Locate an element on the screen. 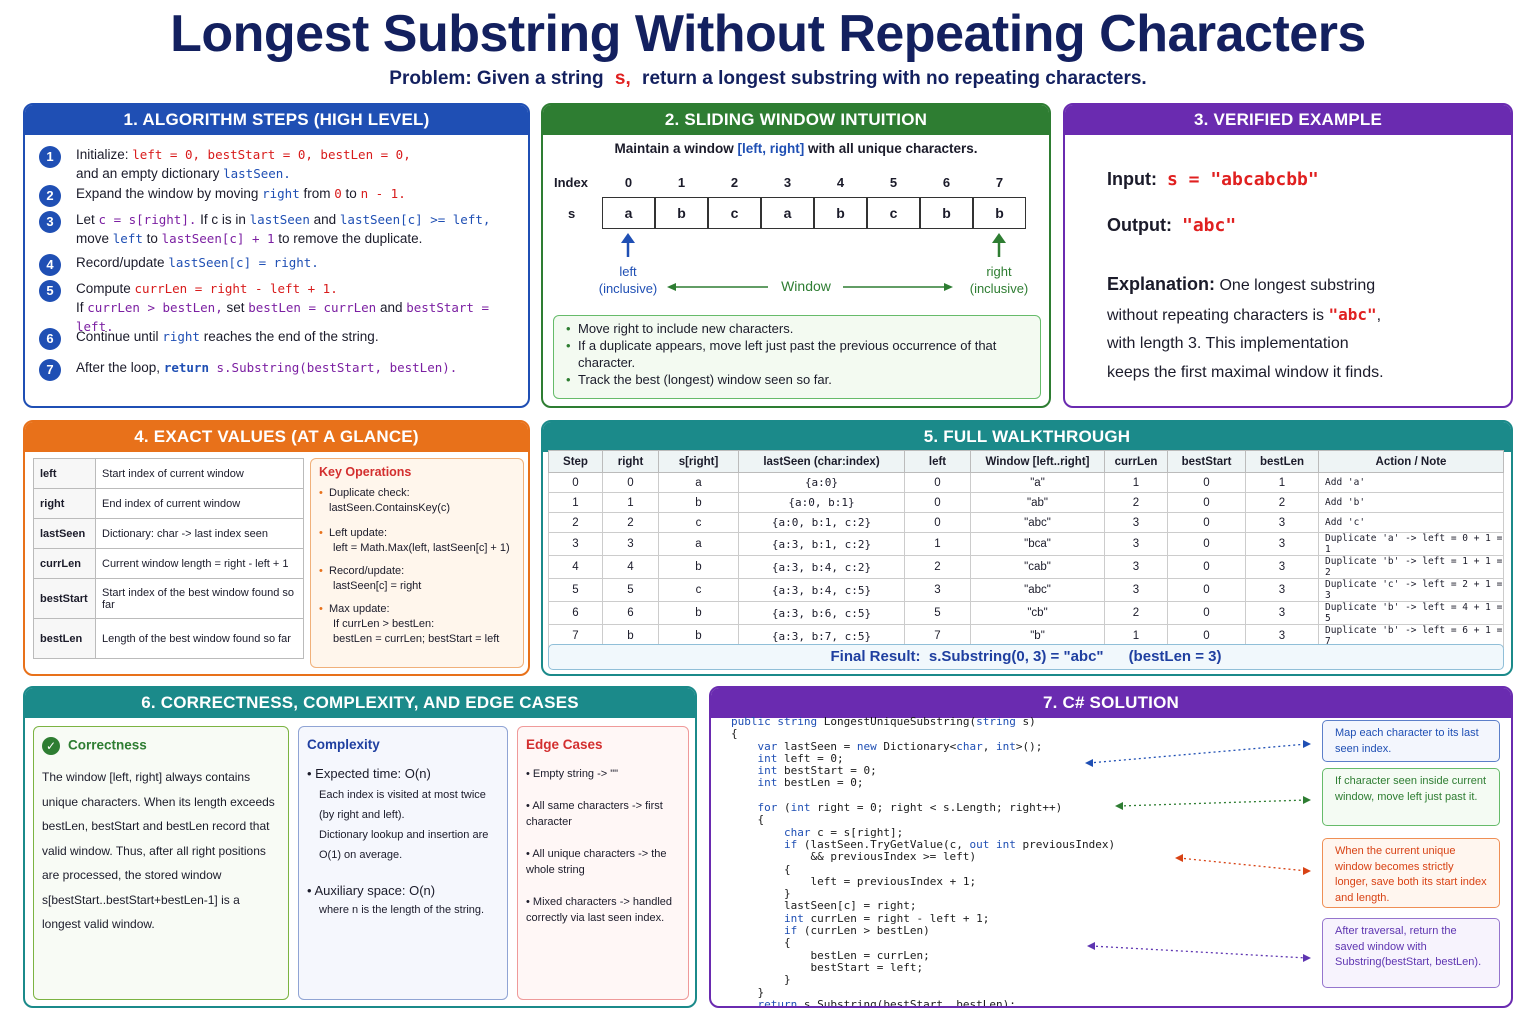  variable-desc: Length of the best window found so far is located at coordinates (199, 638).